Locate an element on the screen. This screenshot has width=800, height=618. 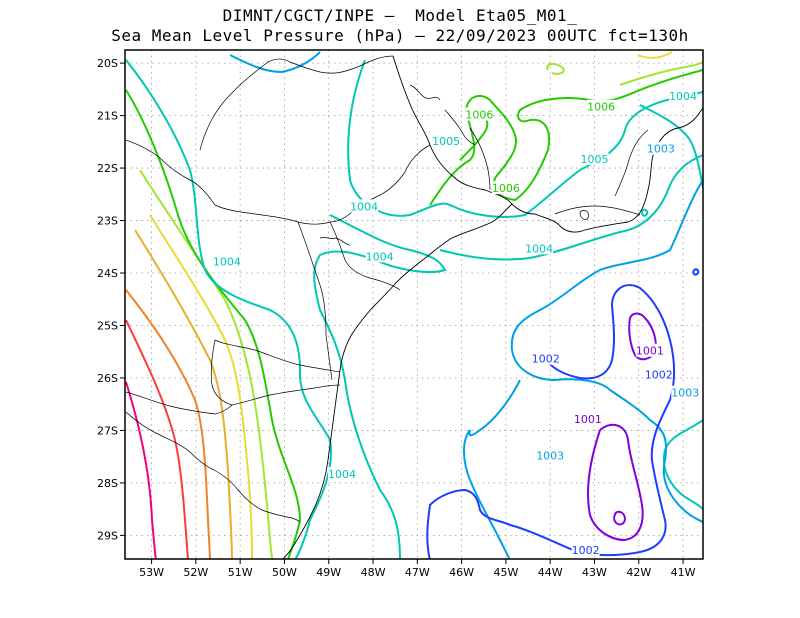
lat-tick-label: 28S is located at coordinates (107, 483).